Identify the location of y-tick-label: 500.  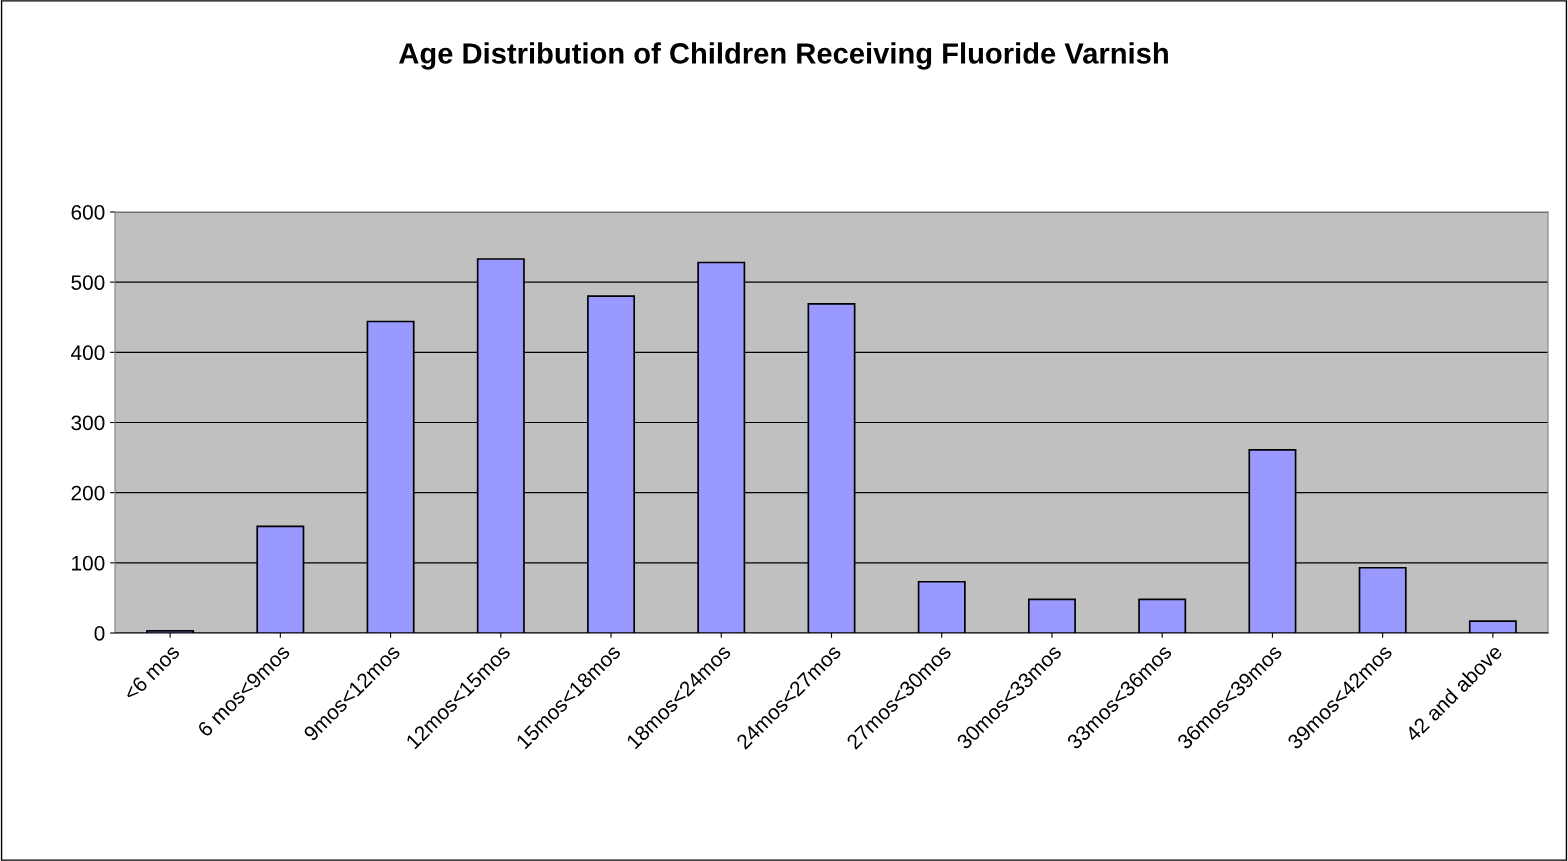
(88, 282).